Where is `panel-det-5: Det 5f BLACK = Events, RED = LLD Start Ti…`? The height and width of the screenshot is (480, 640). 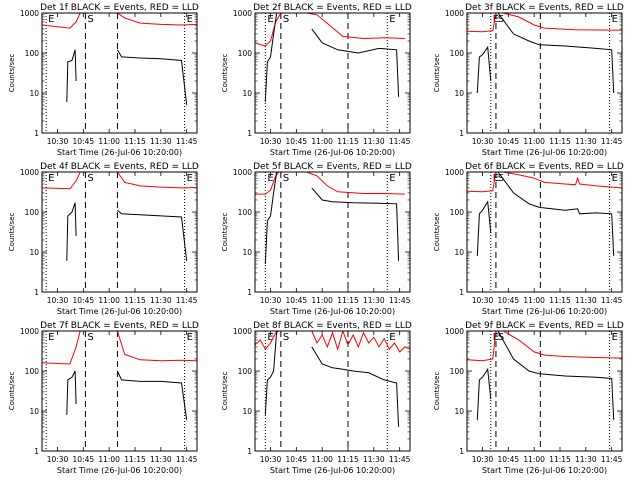
panel-det-5: Det 5f BLACK = Events, RED = LLD Start Ti… is located at coordinates (316, 239).